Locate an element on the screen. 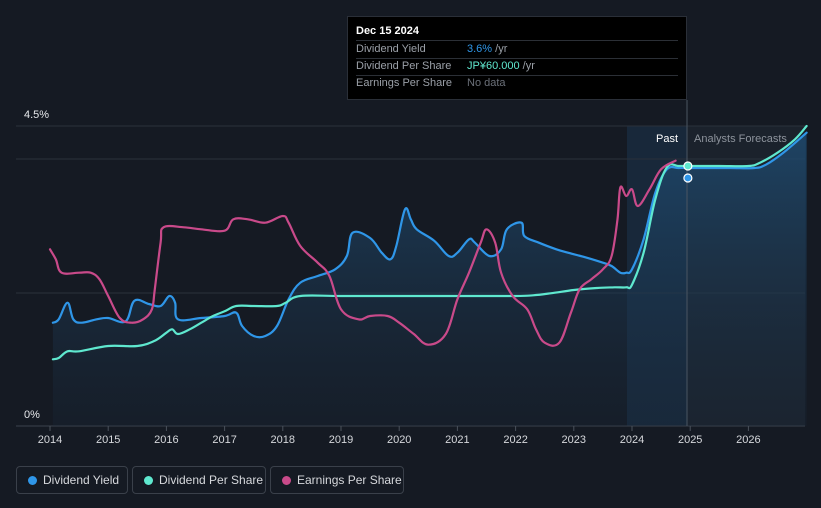 The width and height of the screenshot is (821, 508). y-tick-bottom: 0% is located at coordinates (32, 415).